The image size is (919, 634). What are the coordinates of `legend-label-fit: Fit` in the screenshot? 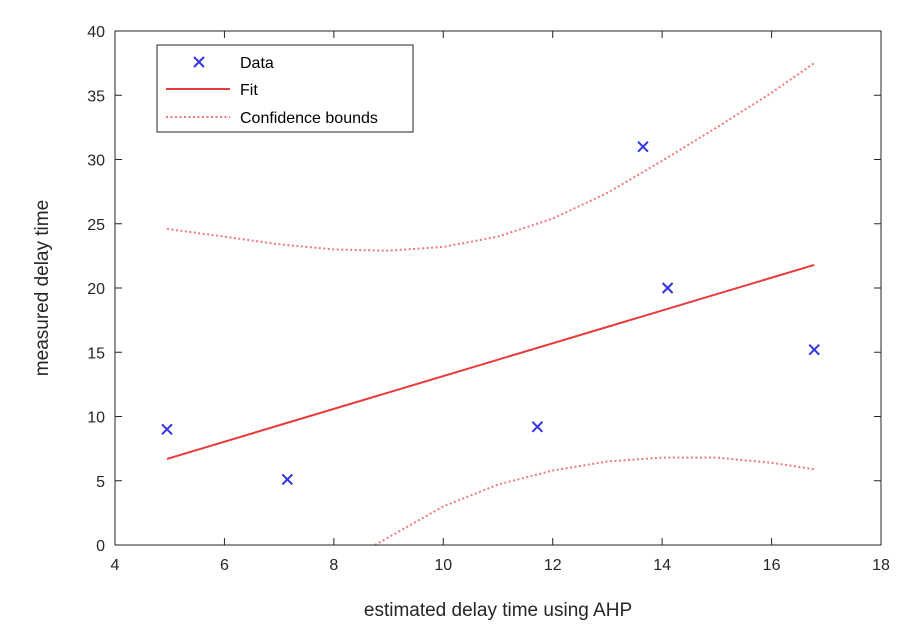 It's located at (249, 90).